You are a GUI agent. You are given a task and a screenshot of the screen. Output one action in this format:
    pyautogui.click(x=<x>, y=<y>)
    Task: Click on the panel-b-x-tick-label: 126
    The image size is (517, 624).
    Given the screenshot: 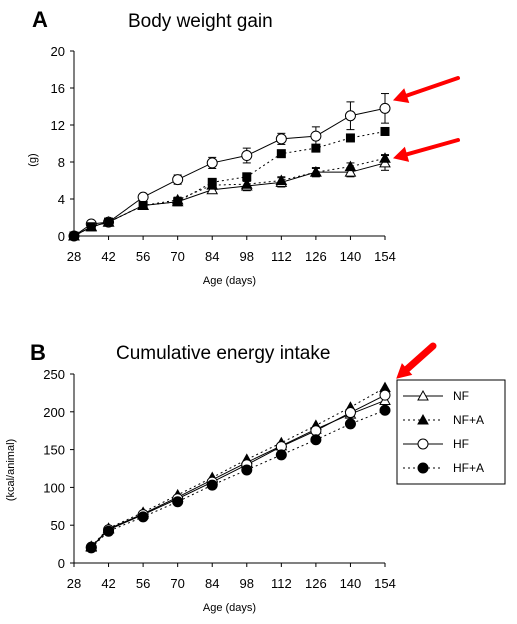 What is the action you would take?
    pyautogui.click(x=316, y=583)
    